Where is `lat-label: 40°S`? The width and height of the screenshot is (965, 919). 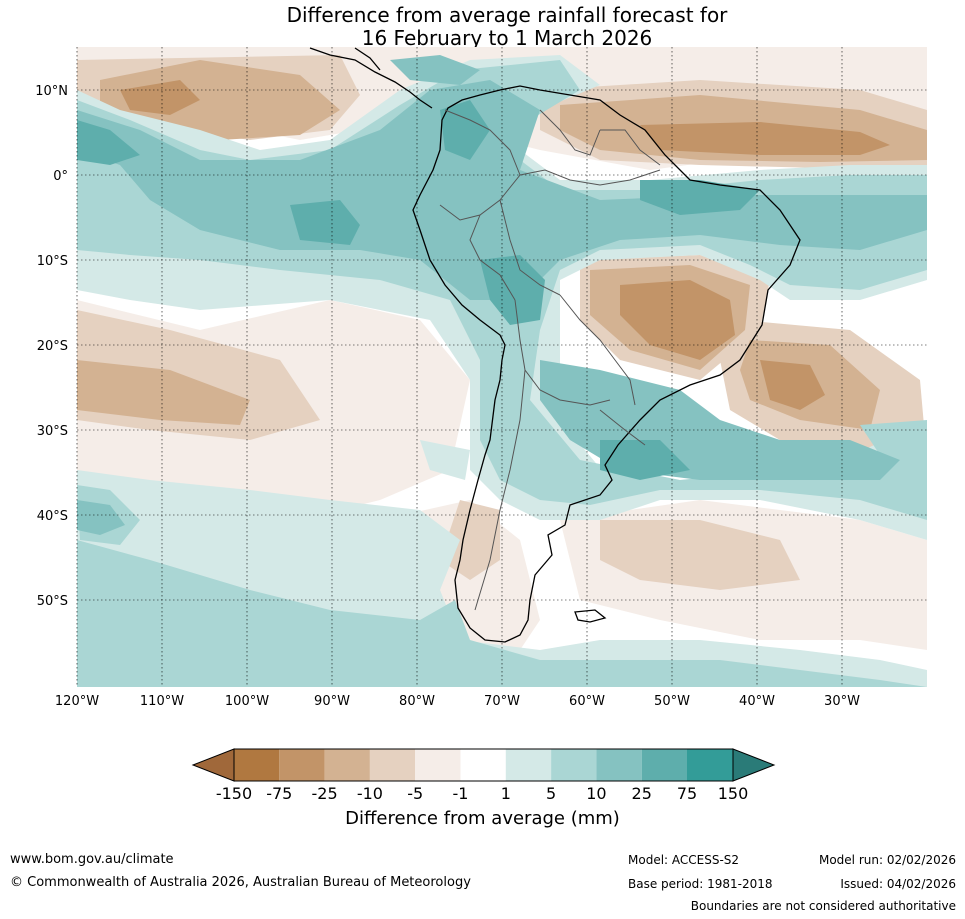
lat-label: 40°S is located at coordinates (52, 516).